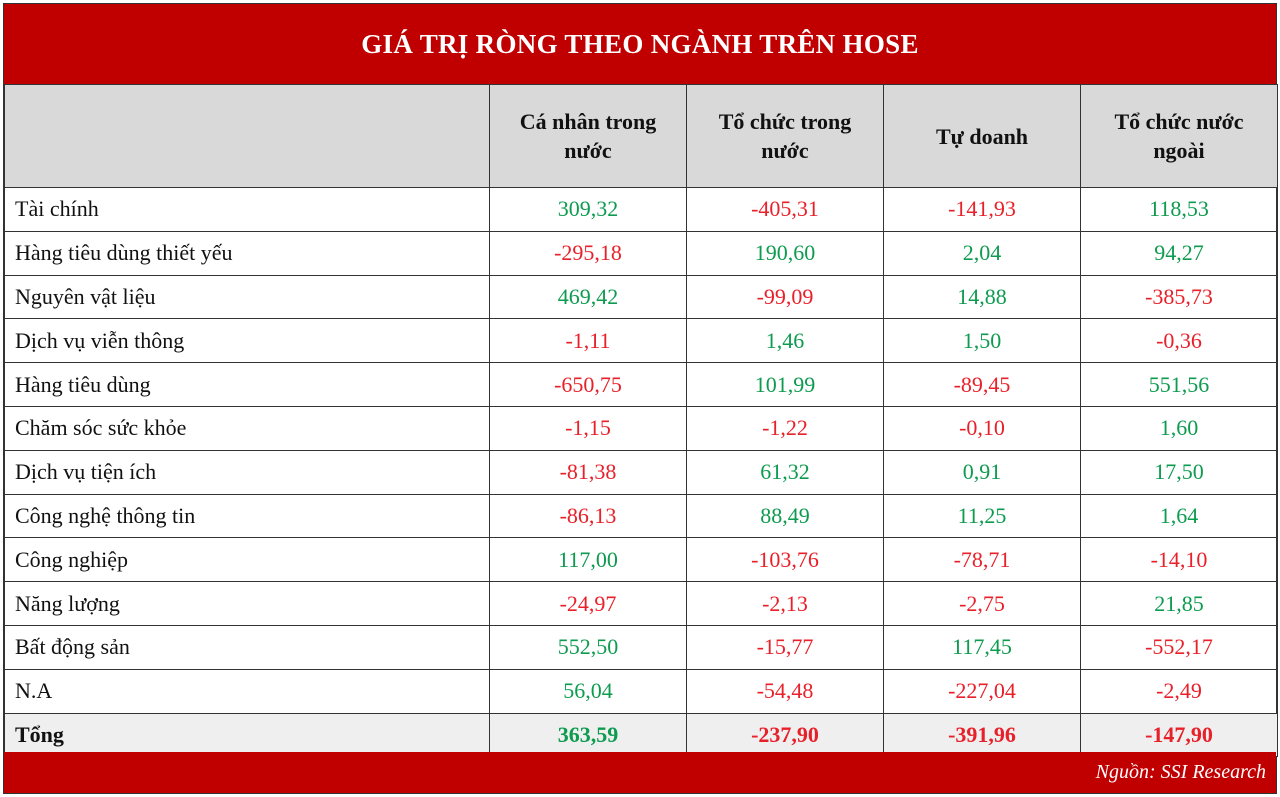 This screenshot has height=797, width=1280. What do you see at coordinates (785, 603) in the screenshot?
I see `institution-domestic-value: -2,13` at bounding box center [785, 603].